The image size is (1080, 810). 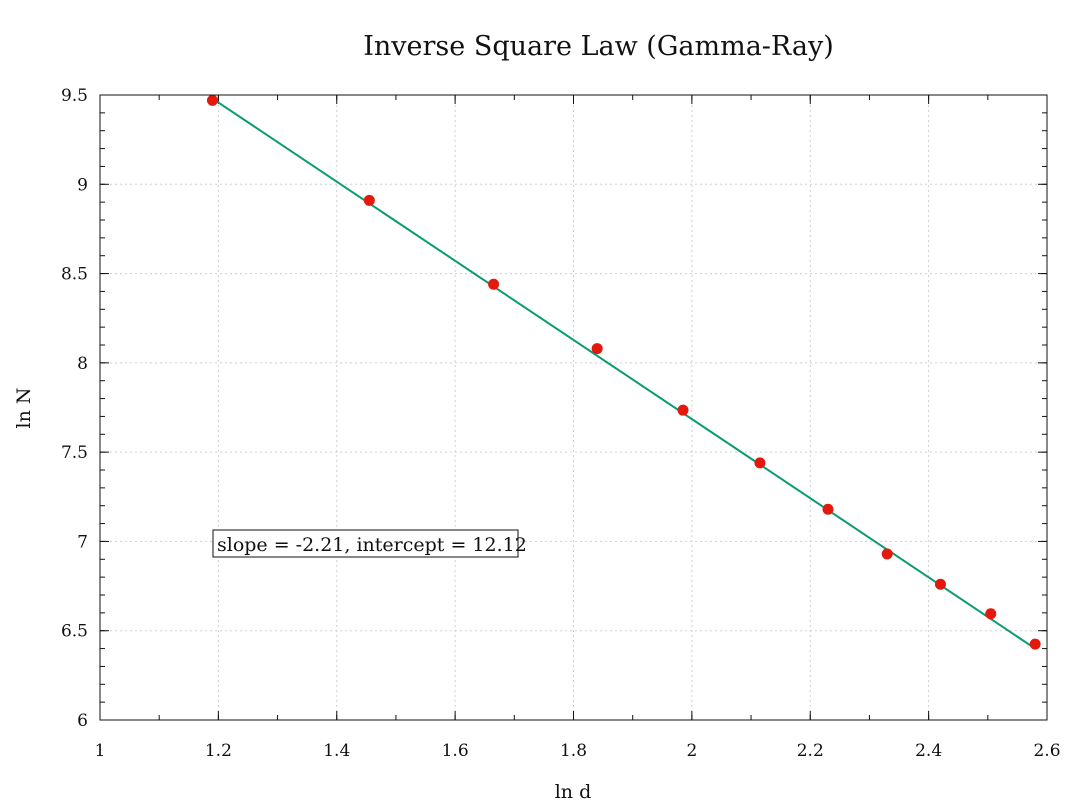 What do you see at coordinates (74, 275) in the screenshot?
I see `y-tick-label: 8.5` at bounding box center [74, 275].